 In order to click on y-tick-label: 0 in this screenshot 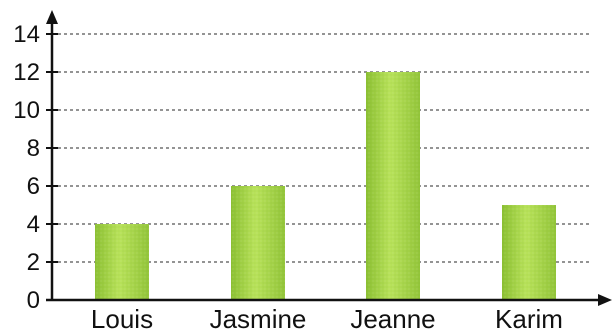, I will do `click(33, 300)`.